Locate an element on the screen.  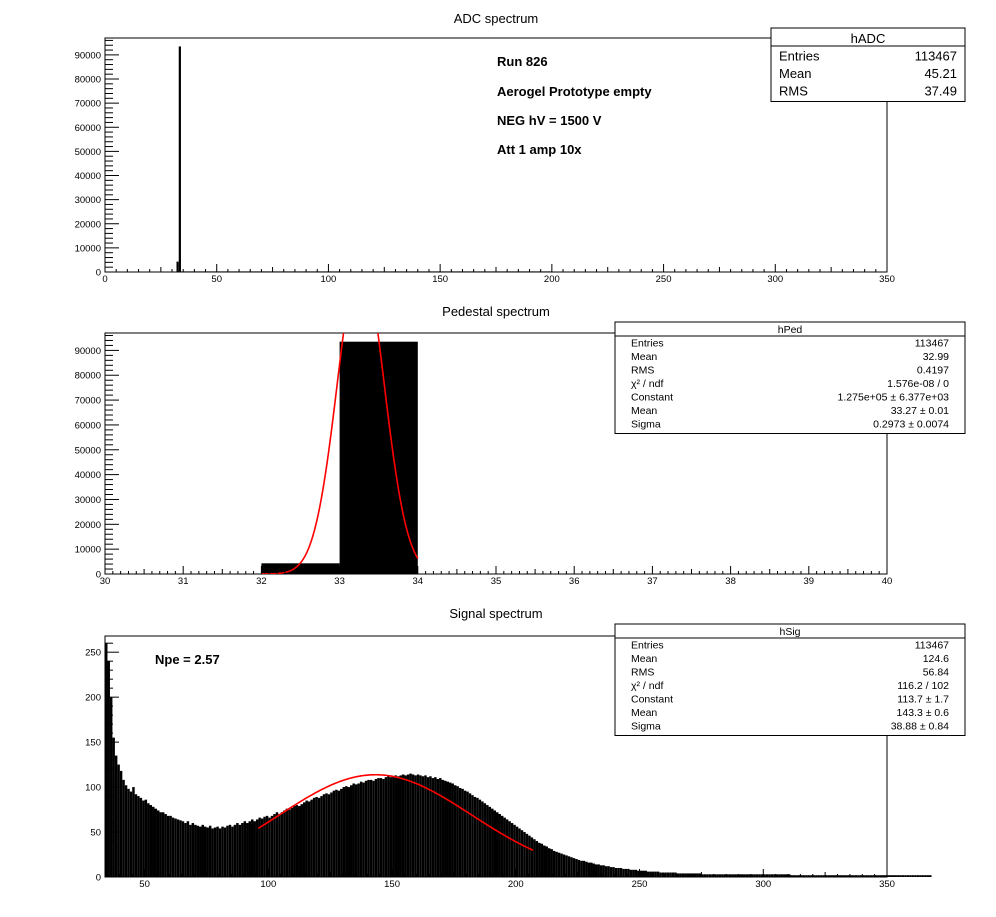
y-tick-label: 50 is located at coordinates (95, 833).